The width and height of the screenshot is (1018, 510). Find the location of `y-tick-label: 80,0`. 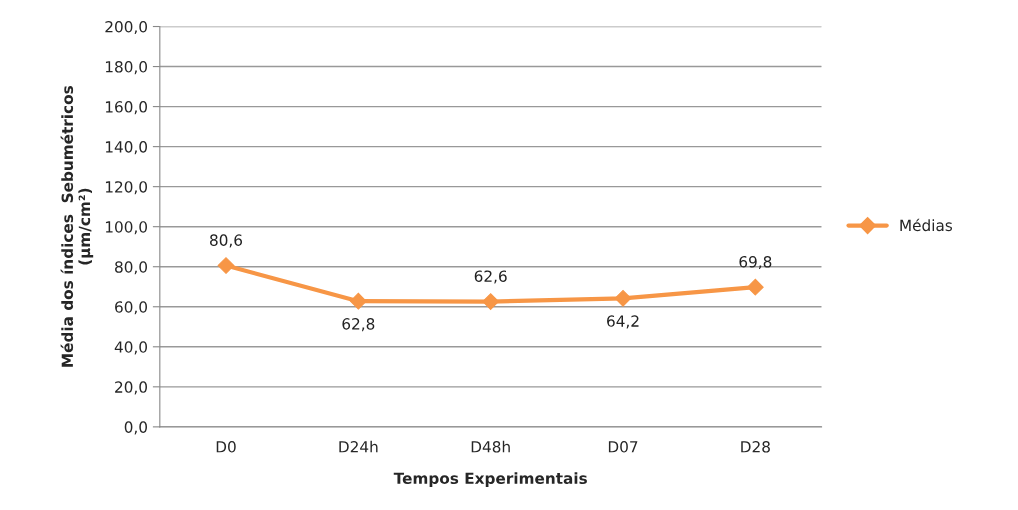

y-tick-label: 80,0 is located at coordinates (131, 268).